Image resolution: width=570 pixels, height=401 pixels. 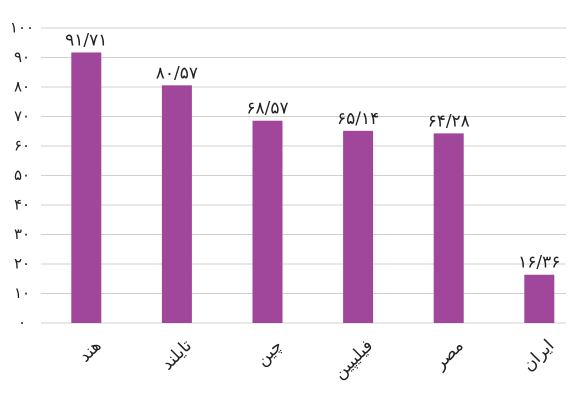 What do you see at coordinates (448, 355) in the screenshot?
I see `x-tick-label: مصر` at bounding box center [448, 355].